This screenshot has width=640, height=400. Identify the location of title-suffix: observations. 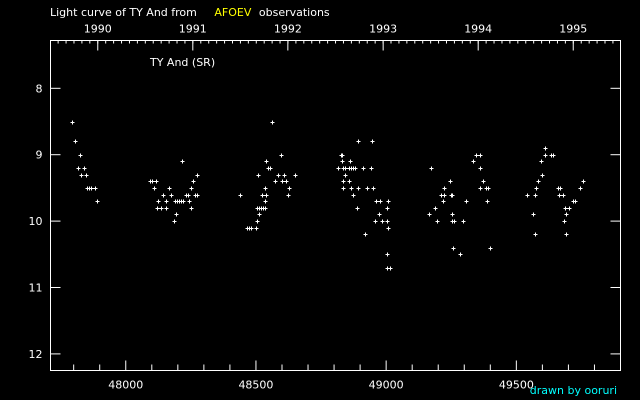
(294, 12).